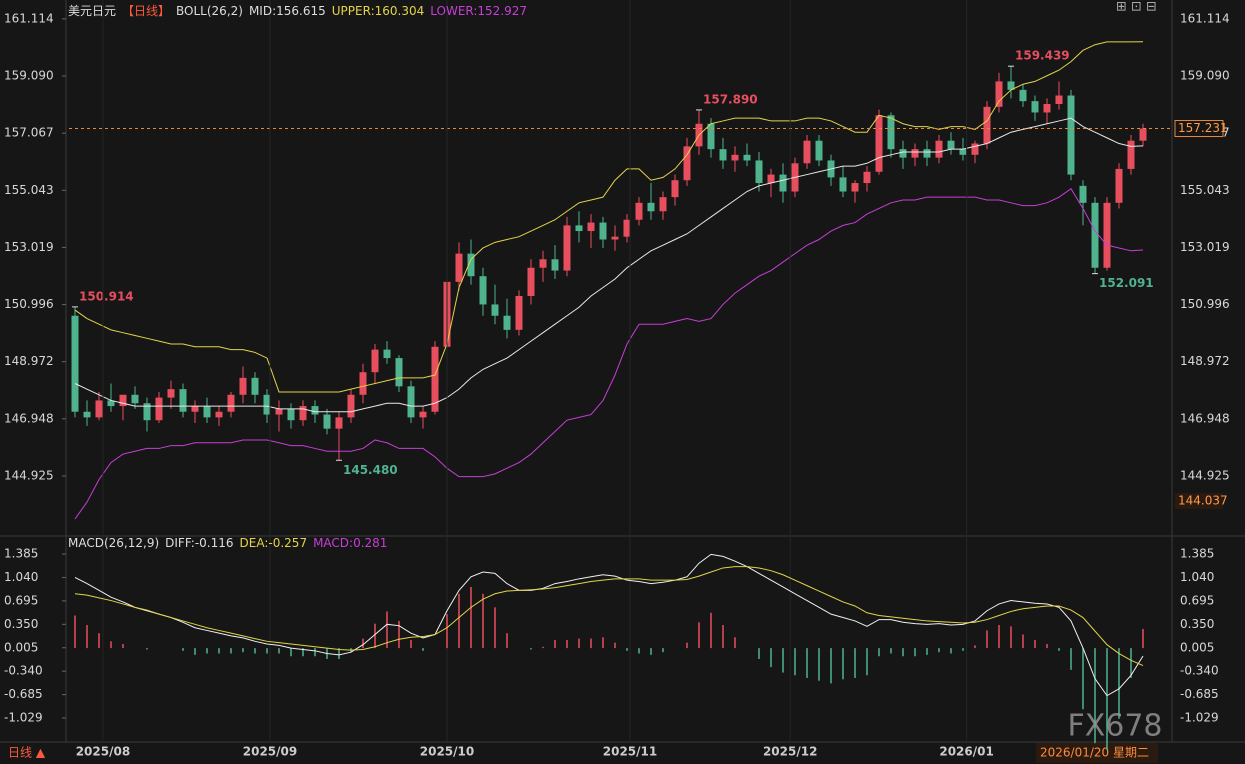  Describe the element at coordinates (21, 600) in the screenshot. I see `y-tick-label: 0.695` at that location.